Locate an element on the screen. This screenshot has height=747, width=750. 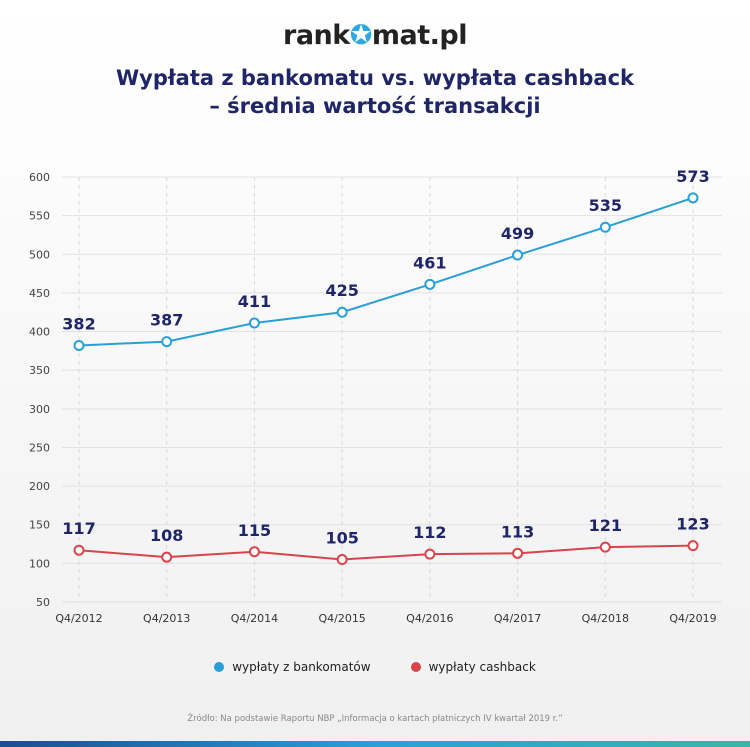
data-label: 425 is located at coordinates (341, 290).